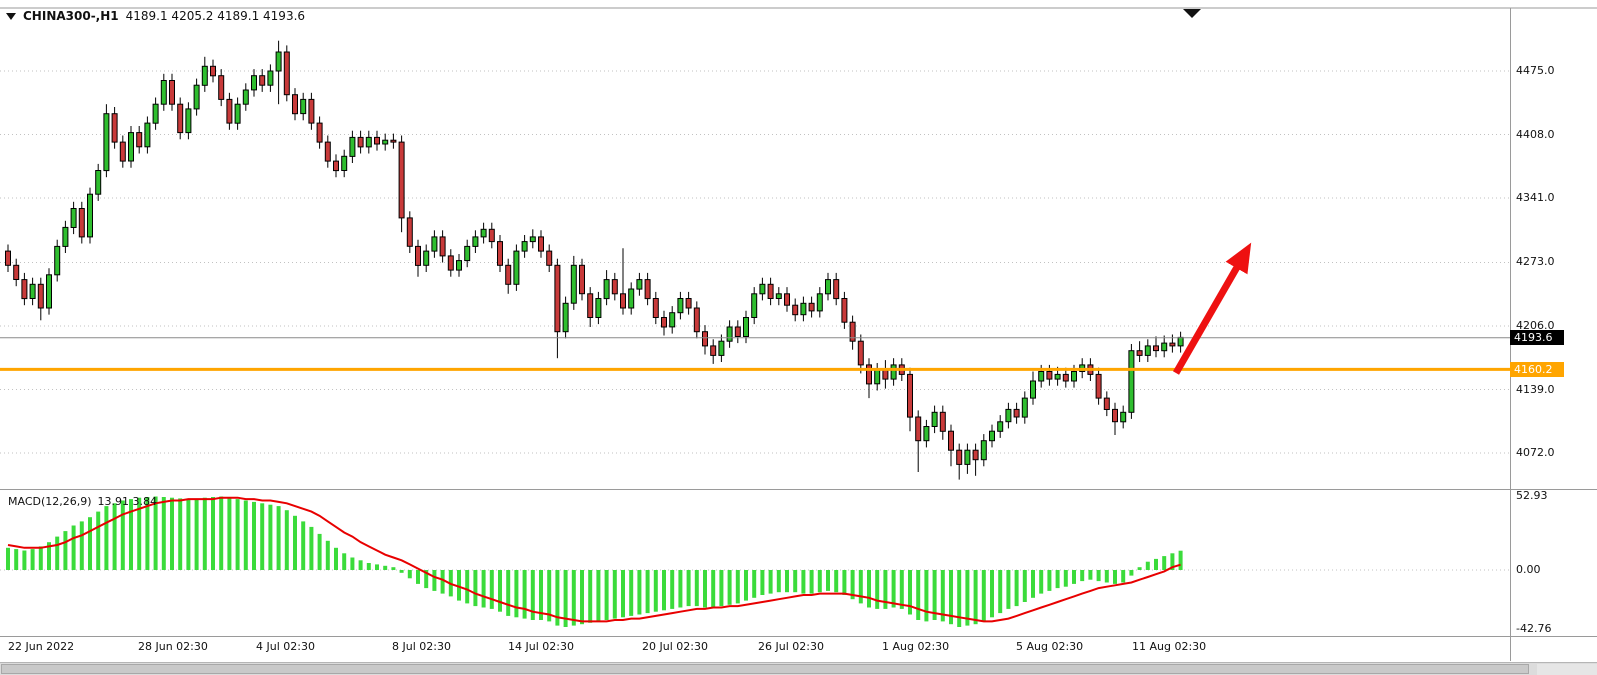 The image size is (1597, 675). What do you see at coordinates (1537, 369) in the screenshot?
I see `hline-price-tag: 4160.2` at bounding box center [1537, 369].